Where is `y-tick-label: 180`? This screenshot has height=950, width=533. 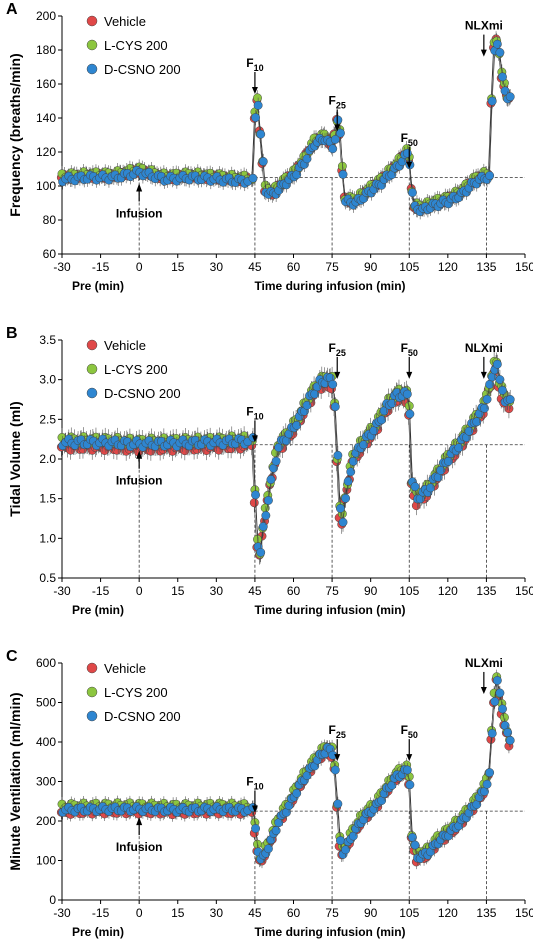 y-tick-label: 180 is located at coordinates (46, 50).